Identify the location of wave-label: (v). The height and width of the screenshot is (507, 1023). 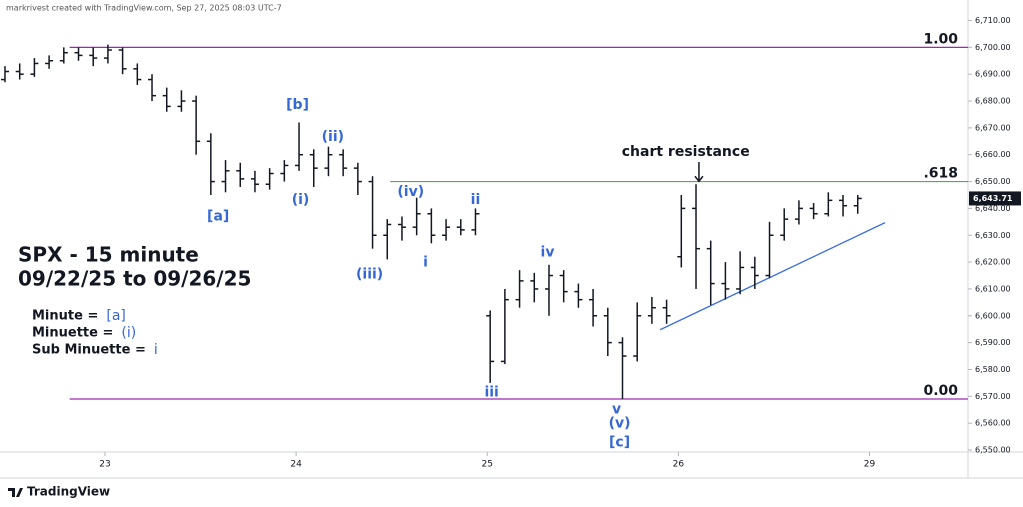
(620, 423).